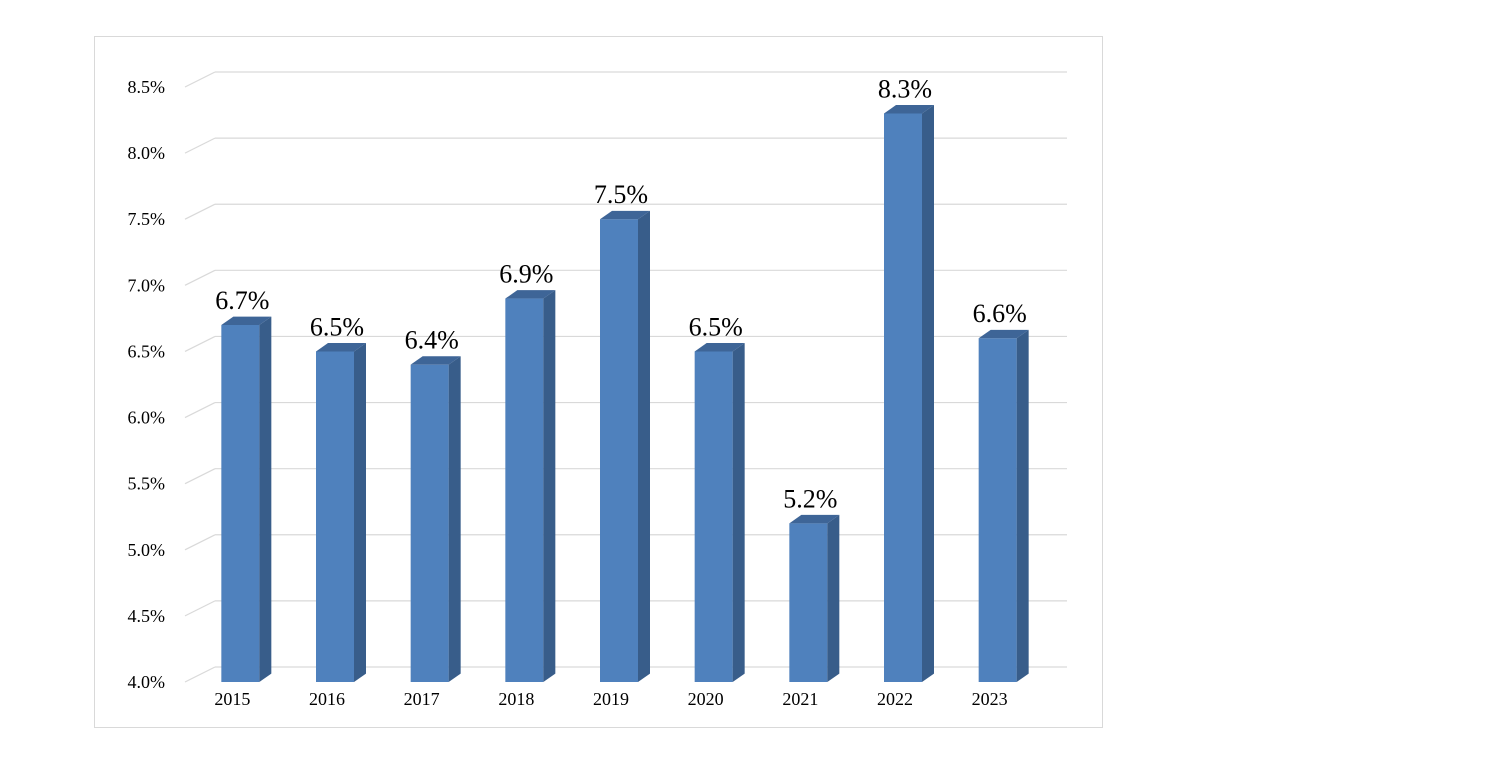 The height and width of the screenshot is (767, 1504). What do you see at coordinates (327, 699) in the screenshot?
I see `x-tick-label: 2016` at bounding box center [327, 699].